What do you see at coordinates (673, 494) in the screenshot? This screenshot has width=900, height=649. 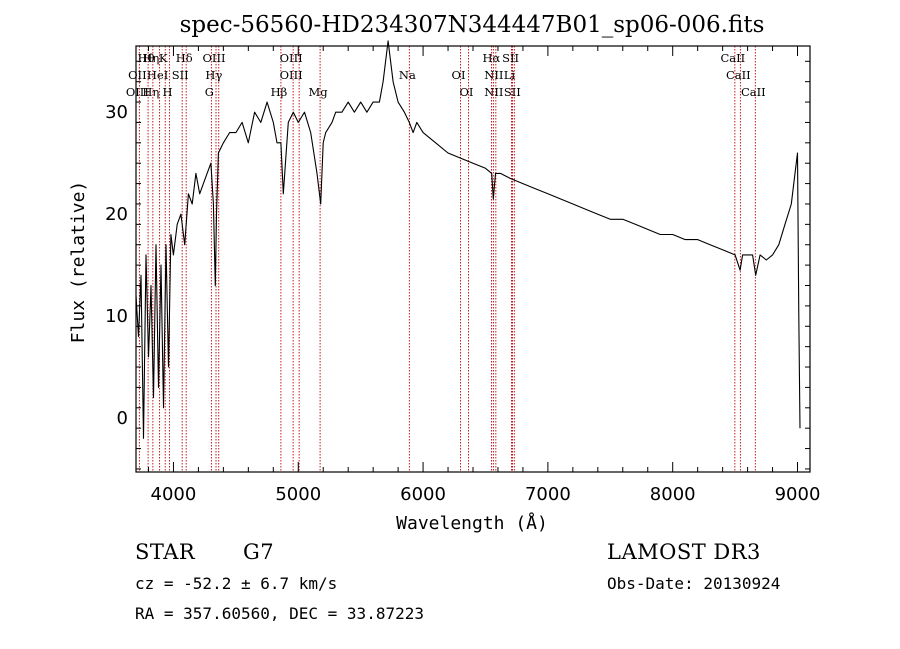 I see `x-tick-label: 8000` at bounding box center [673, 494].